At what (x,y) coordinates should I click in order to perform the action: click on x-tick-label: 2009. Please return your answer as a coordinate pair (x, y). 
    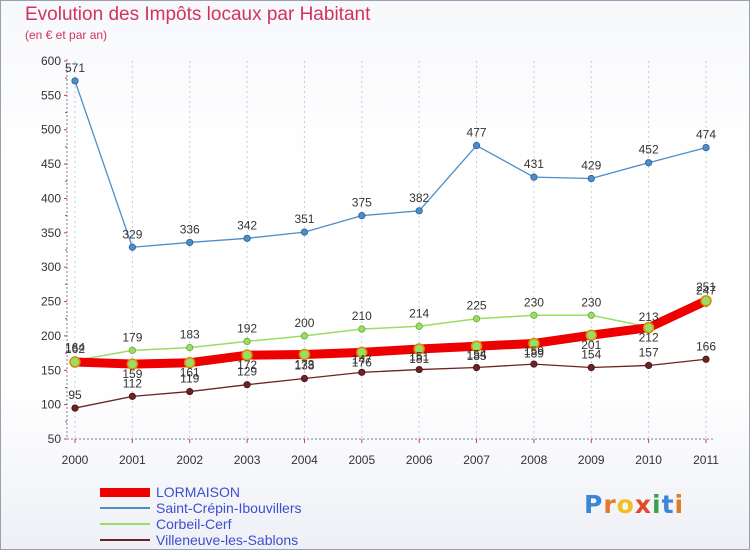
    Looking at the image, I should click on (591, 460).